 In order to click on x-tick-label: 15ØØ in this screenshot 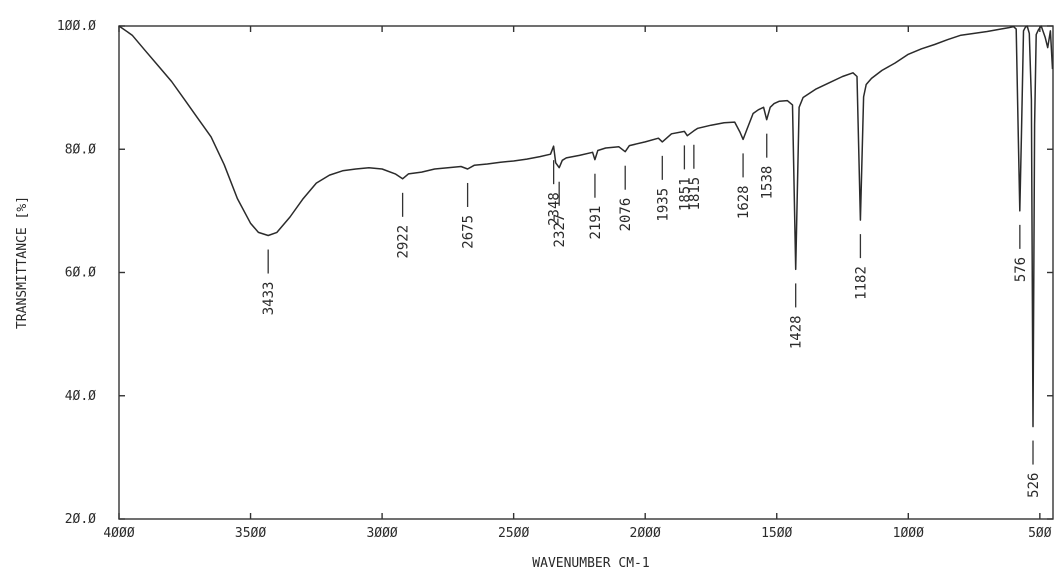, I will do `click(776, 533)`.